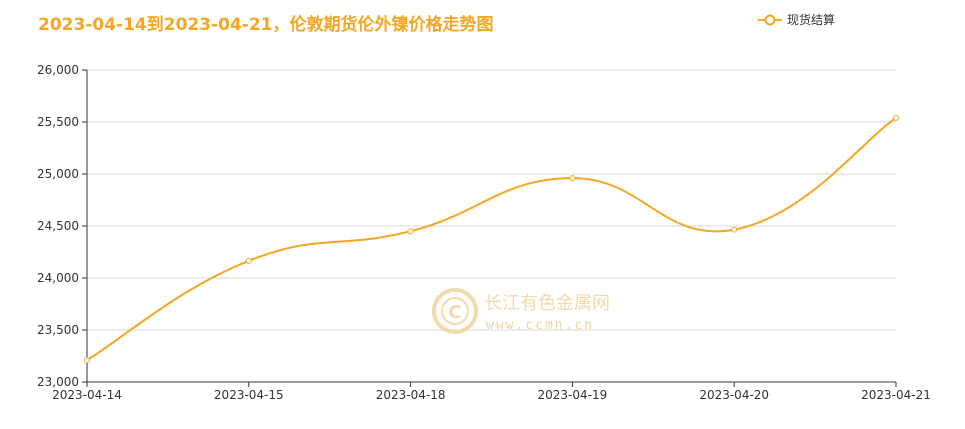  What do you see at coordinates (58, 330) in the screenshot?
I see `y-tick-label: 23,500` at bounding box center [58, 330].